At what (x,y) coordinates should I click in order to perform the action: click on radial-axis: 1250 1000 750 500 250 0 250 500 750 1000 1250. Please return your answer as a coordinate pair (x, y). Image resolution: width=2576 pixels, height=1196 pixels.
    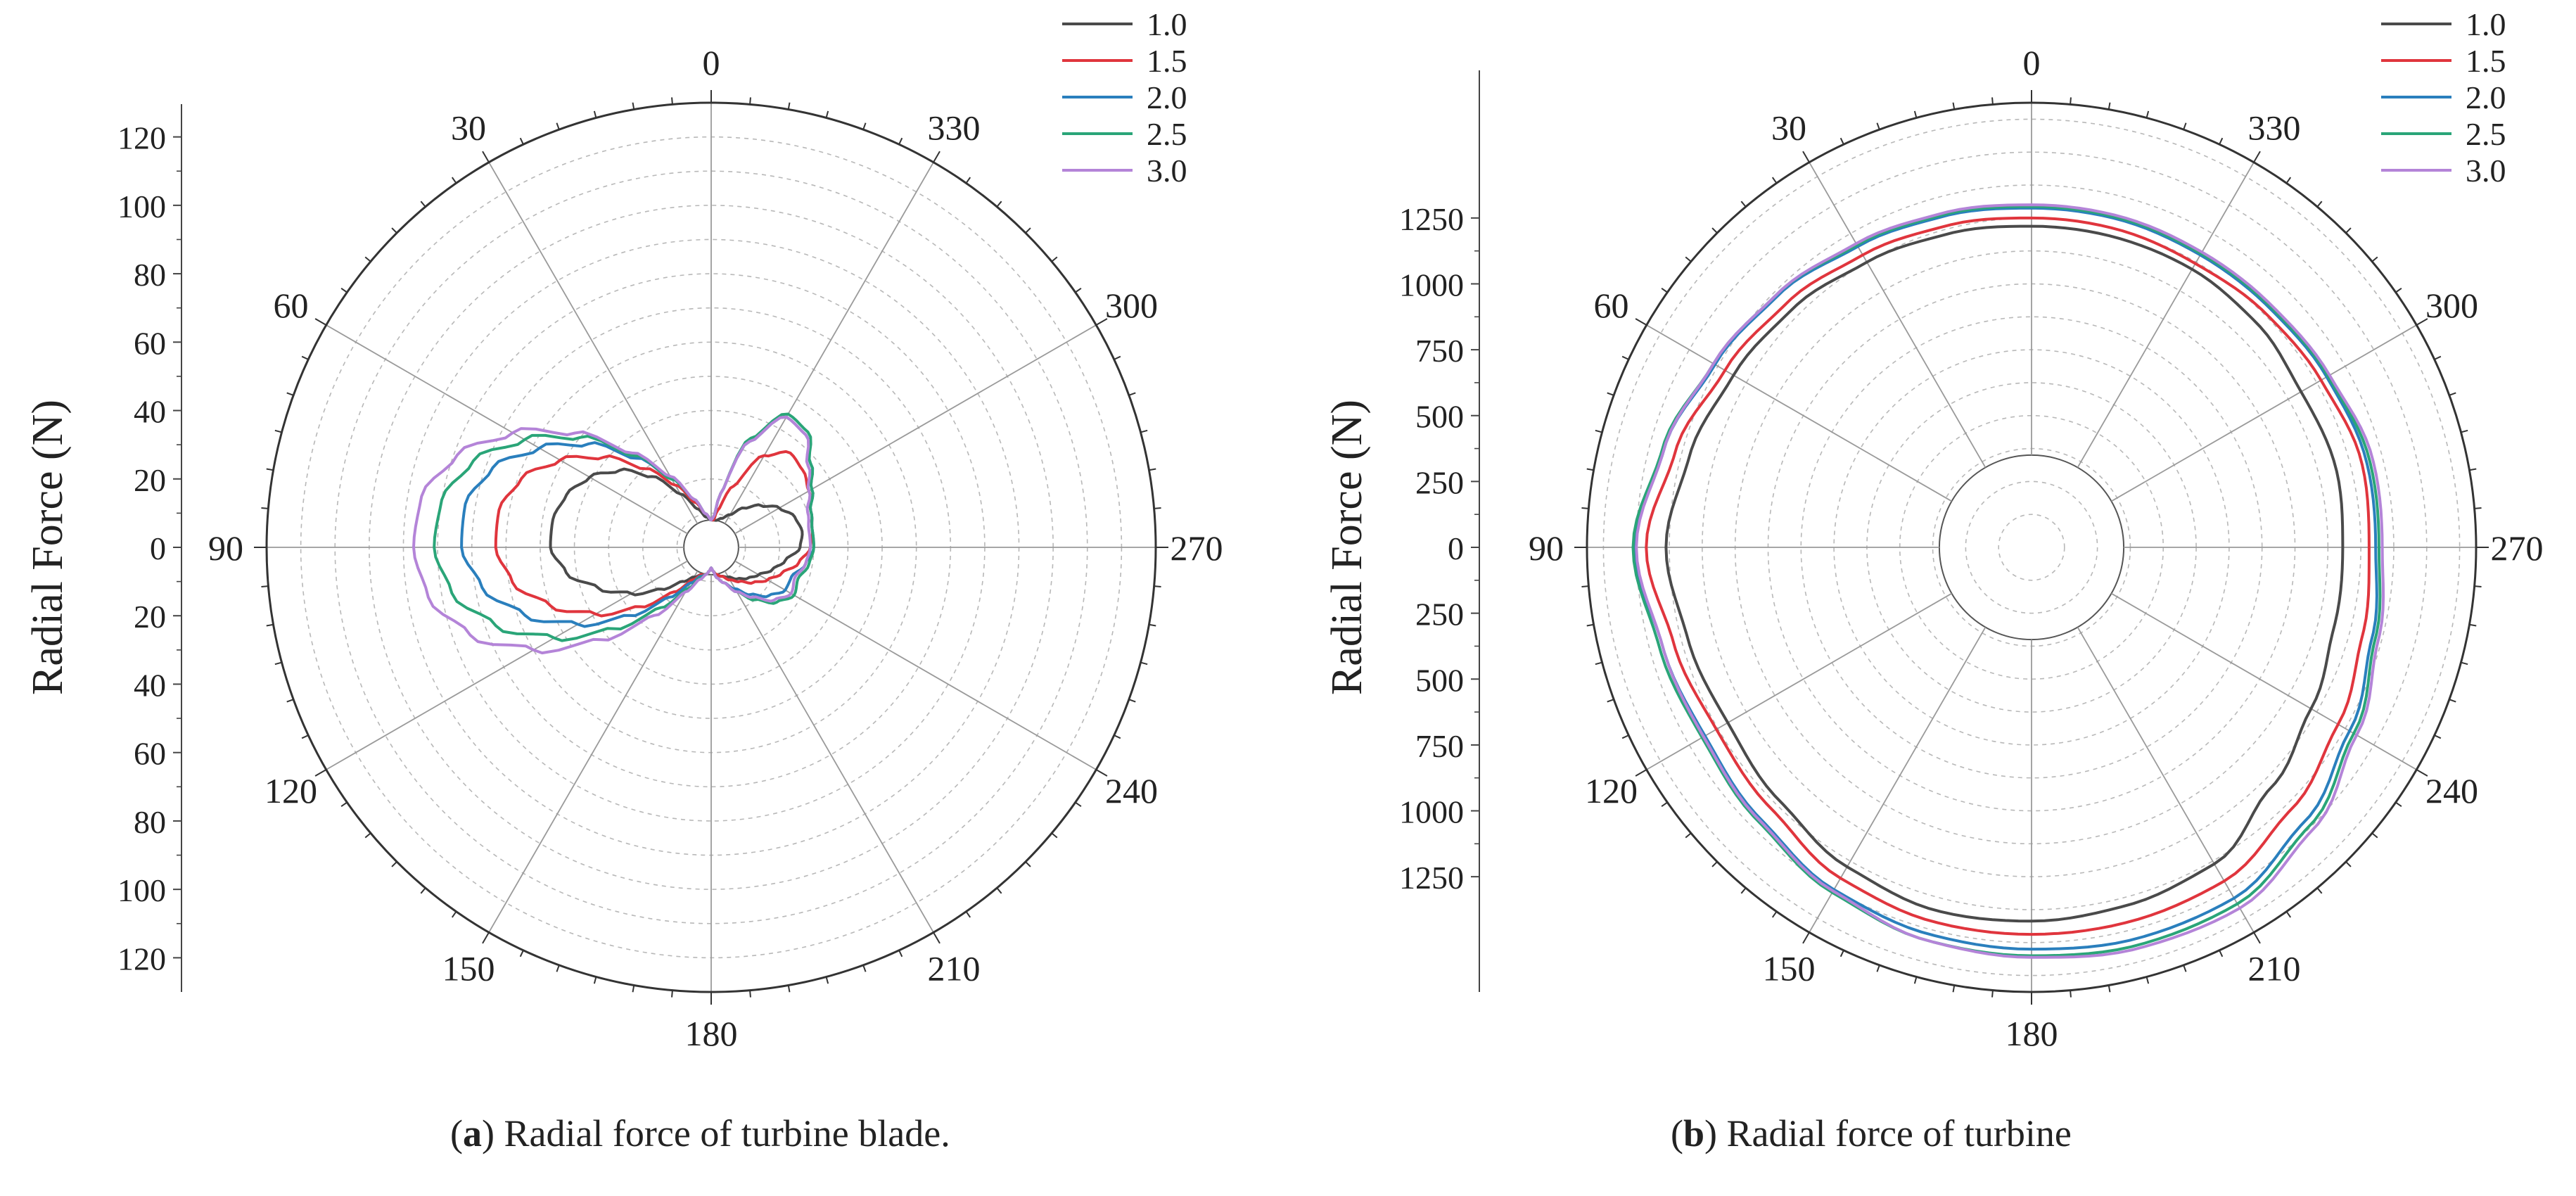
    Looking at the image, I should click on (1439, 531).